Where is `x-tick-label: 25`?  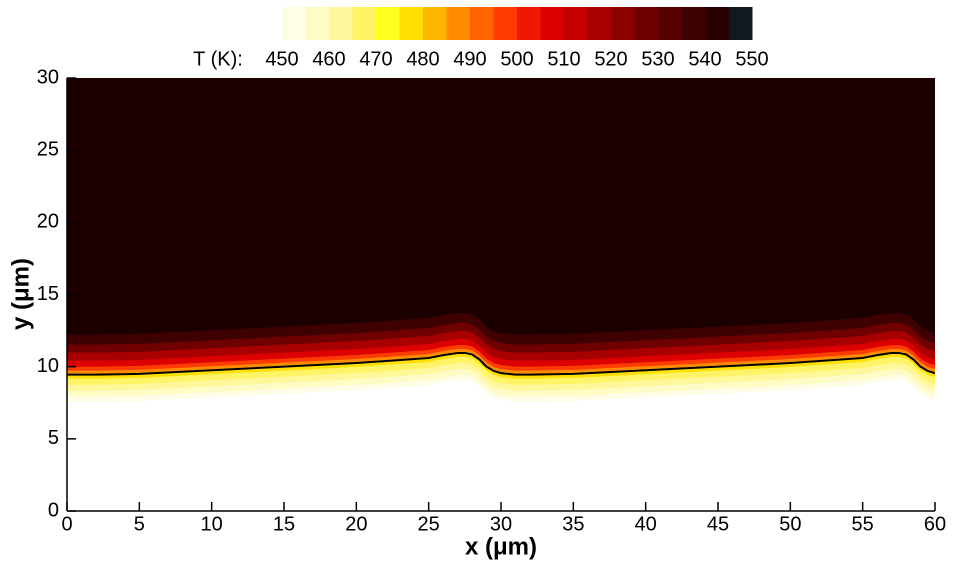 x-tick-label: 25 is located at coordinates (429, 524).